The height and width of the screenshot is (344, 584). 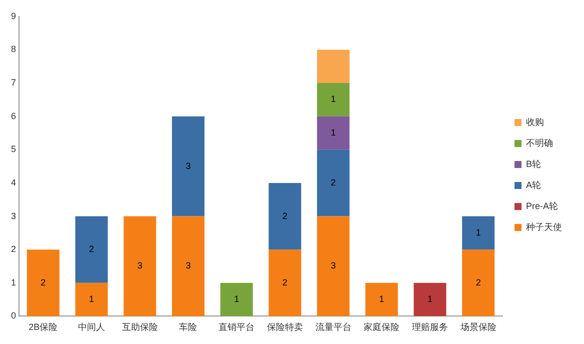 What do you see at coordinates (13, 249) in the screenshot?
I see `y-tick-label: 2` at bounding box center [13, 249].